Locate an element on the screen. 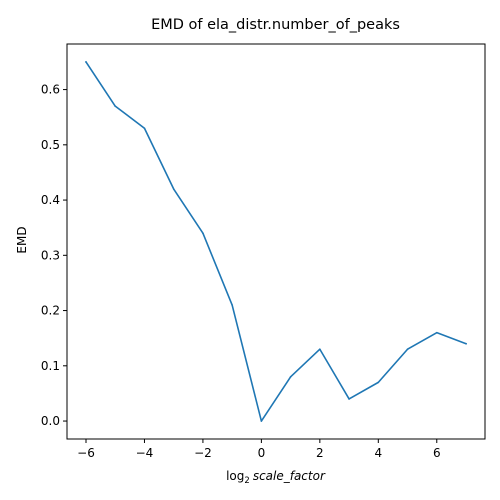 The width and height of the screenshot is (500, 500). y-tick-label: 0.6 is located at coordinates (50, 90).